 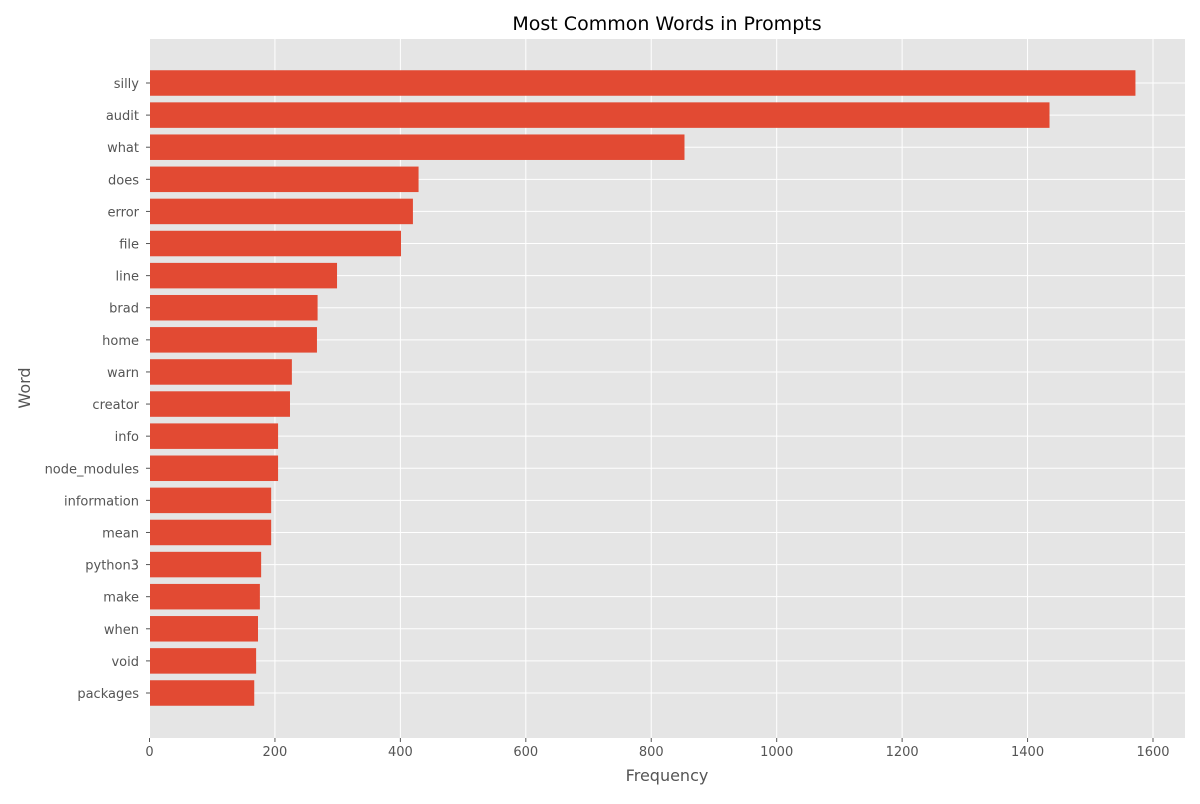 What do you see at coordinates (211, 500) in the screenshot?
I see `bar-information` at bounding box center [211, 500].